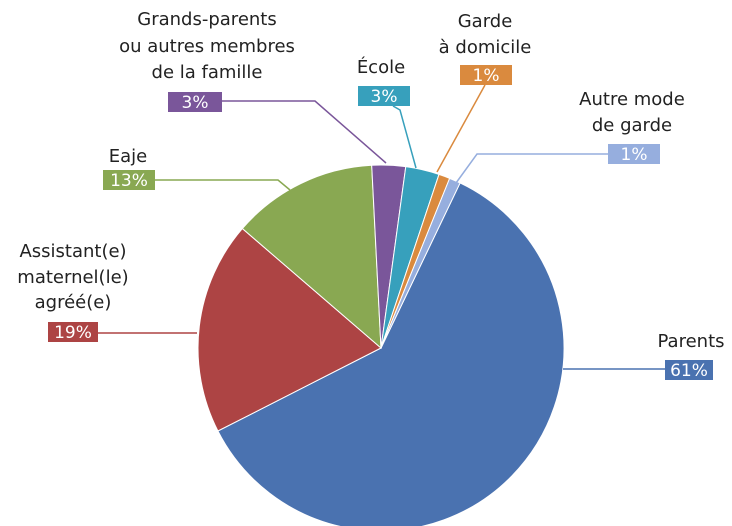 The height and width of the screenshot is (526, 732). Describe the element at coordinates (128, 156) in the screenshot. I see `slice-label: Eaje` at that location.